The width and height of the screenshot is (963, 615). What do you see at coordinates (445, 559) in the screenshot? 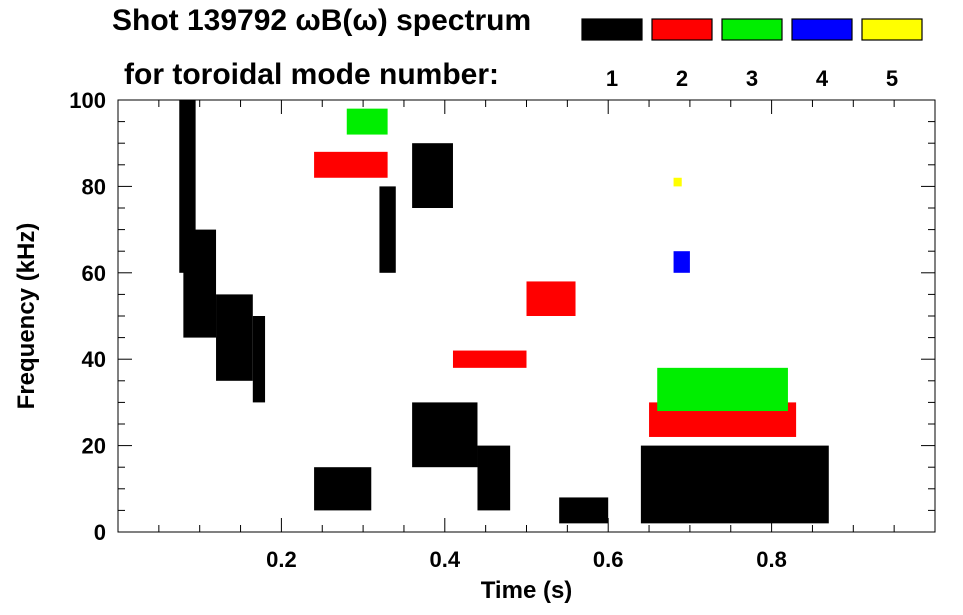
I see `x-tick-label: 0.4` at bounding box center [445, 559].